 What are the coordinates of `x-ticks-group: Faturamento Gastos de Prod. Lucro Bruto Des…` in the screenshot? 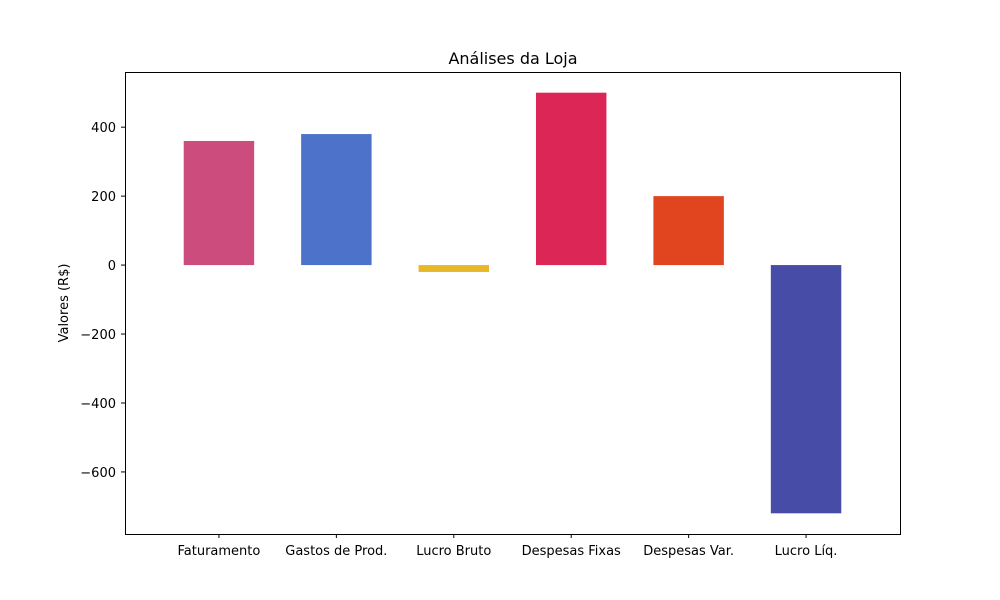 It's located at (508, 546).